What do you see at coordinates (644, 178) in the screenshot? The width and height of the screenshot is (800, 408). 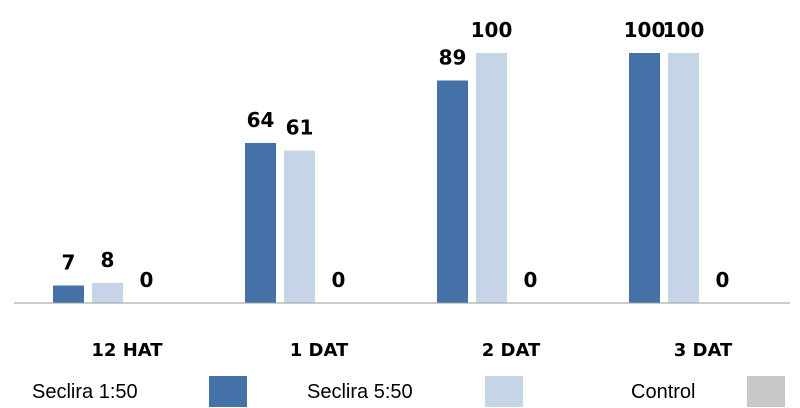 I see `bar-seclira-1-50-3-dat` at bounding box center [644, 178].